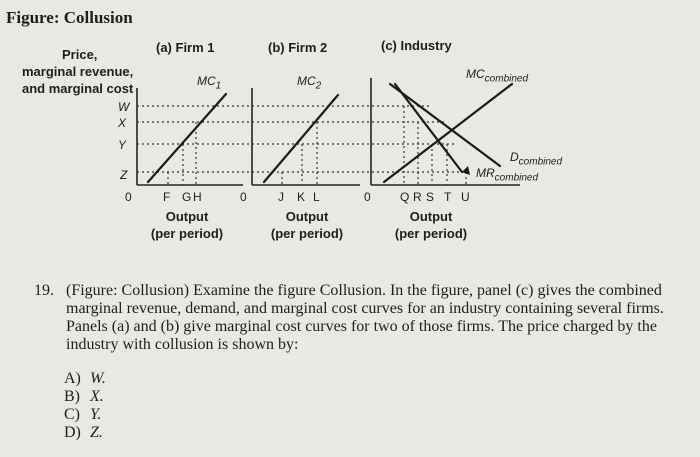 The width and height of the screenshot is (700, 457). Describe the element at coordinates (301, 197) in the screenshot. I see `x-tick-k: K` at that location.